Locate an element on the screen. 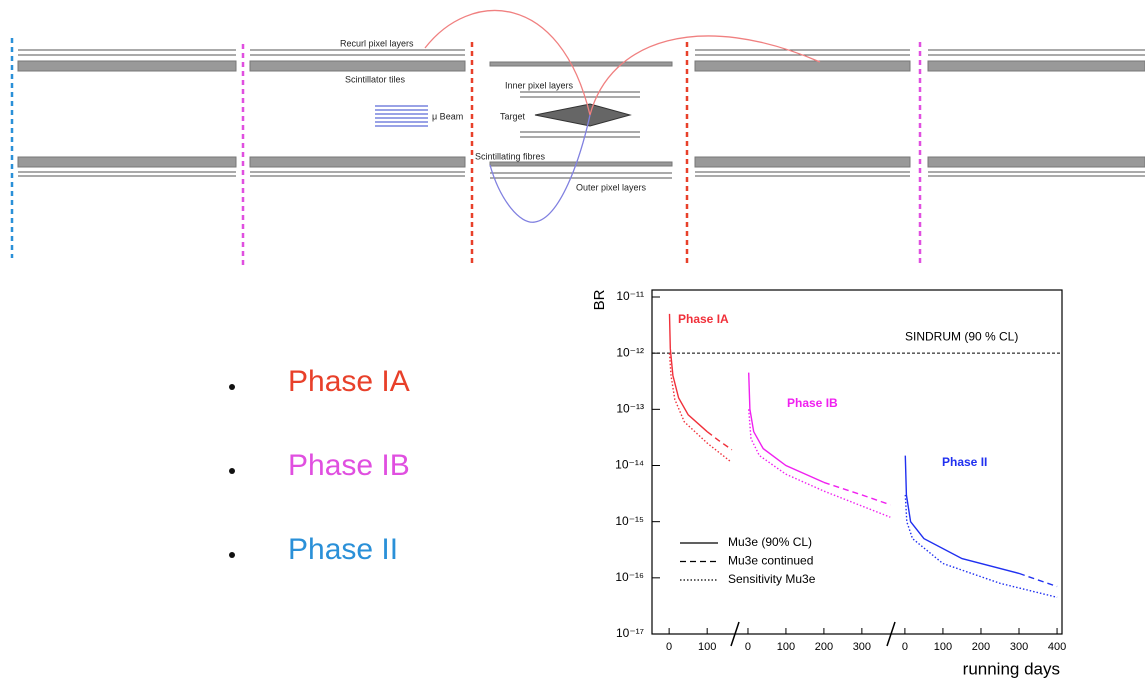 The height and width of the screenshot is (684, 1145). reference-label: SINDRUM (90 % CL) is located at coordinates (961, 336).